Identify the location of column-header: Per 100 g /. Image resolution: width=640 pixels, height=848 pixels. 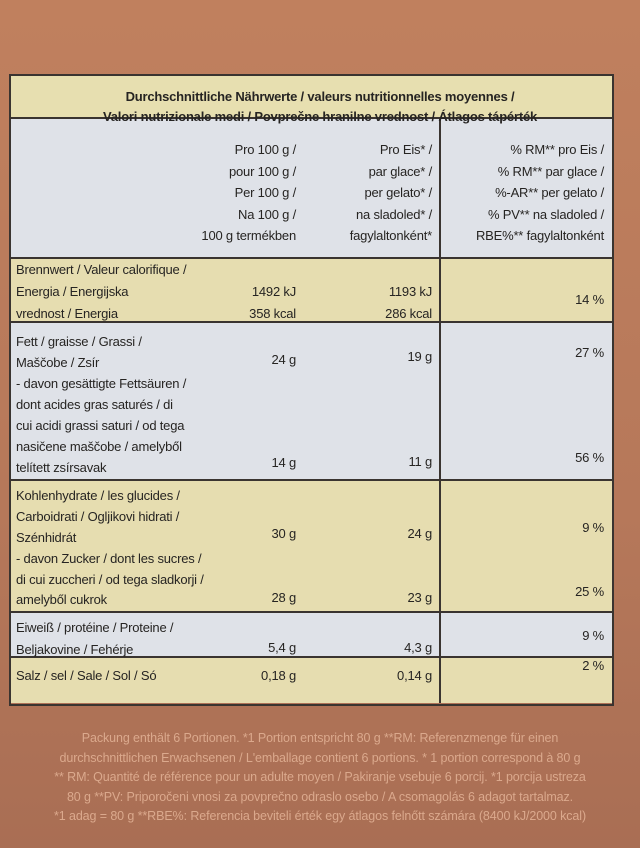
(265, 192).